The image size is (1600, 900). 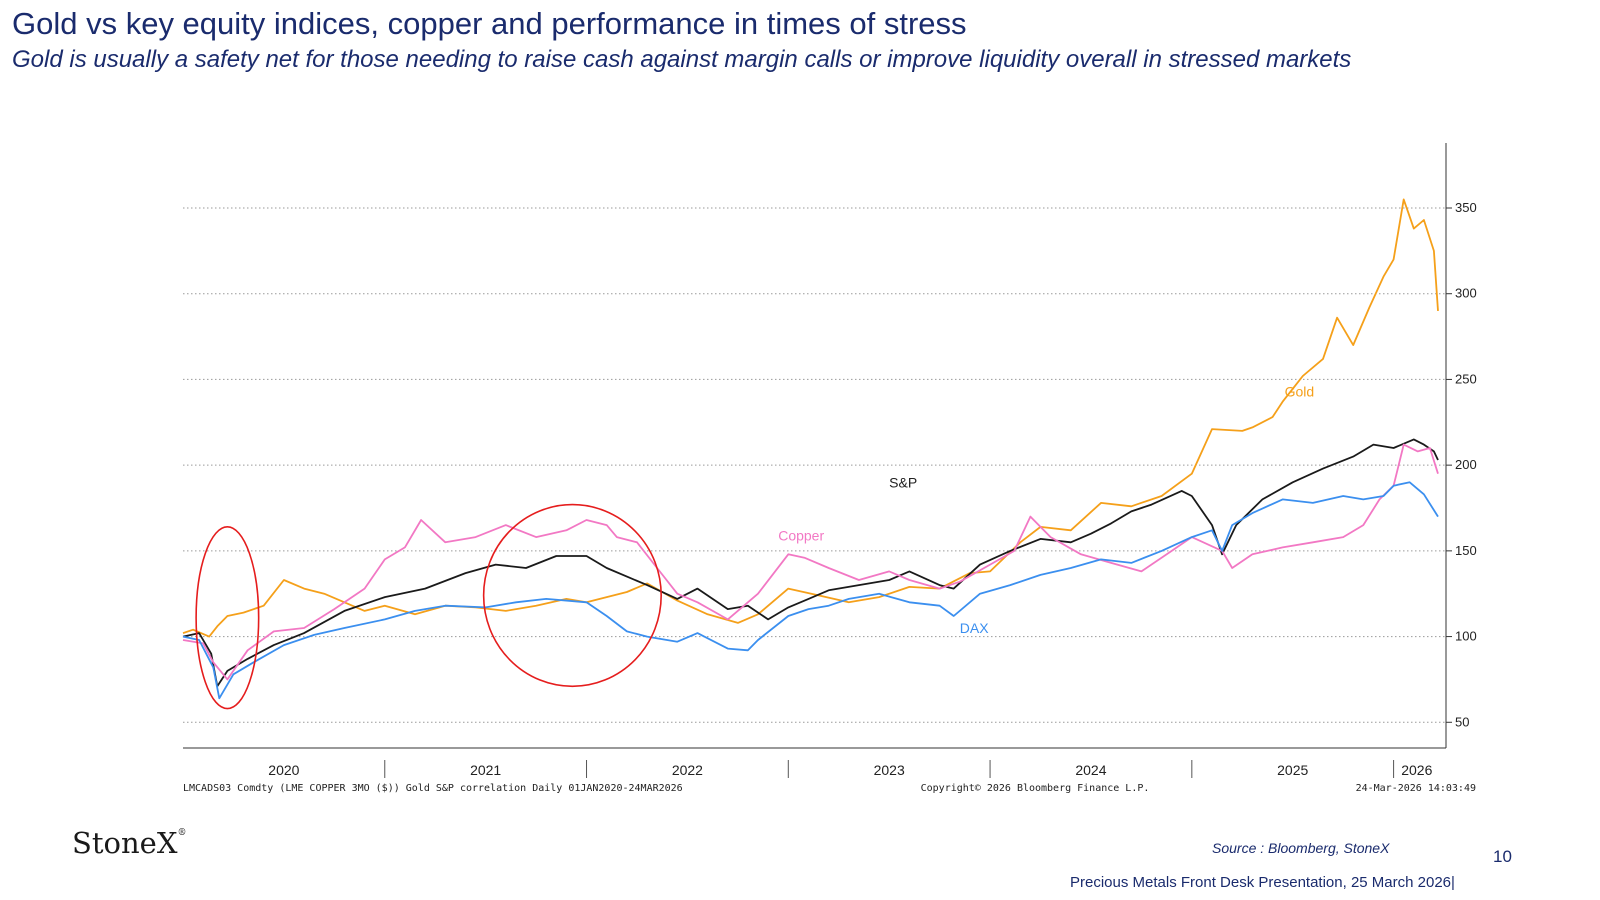 I want to click on footnote-center: Copyright© 2026 Bloomberg Finance L.P., so click(x=1035, y=788).